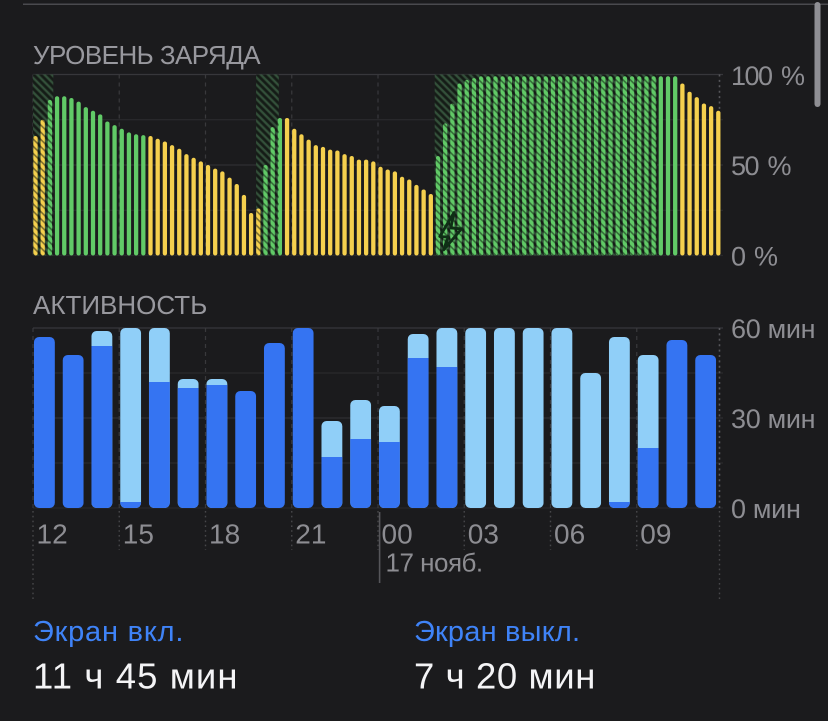 This screenshot has width=828, height=721. What do you see at coordinates (773, 419) in the screenshot?
I see `svg-text: 30 мин` at bounding box center [773, 419].